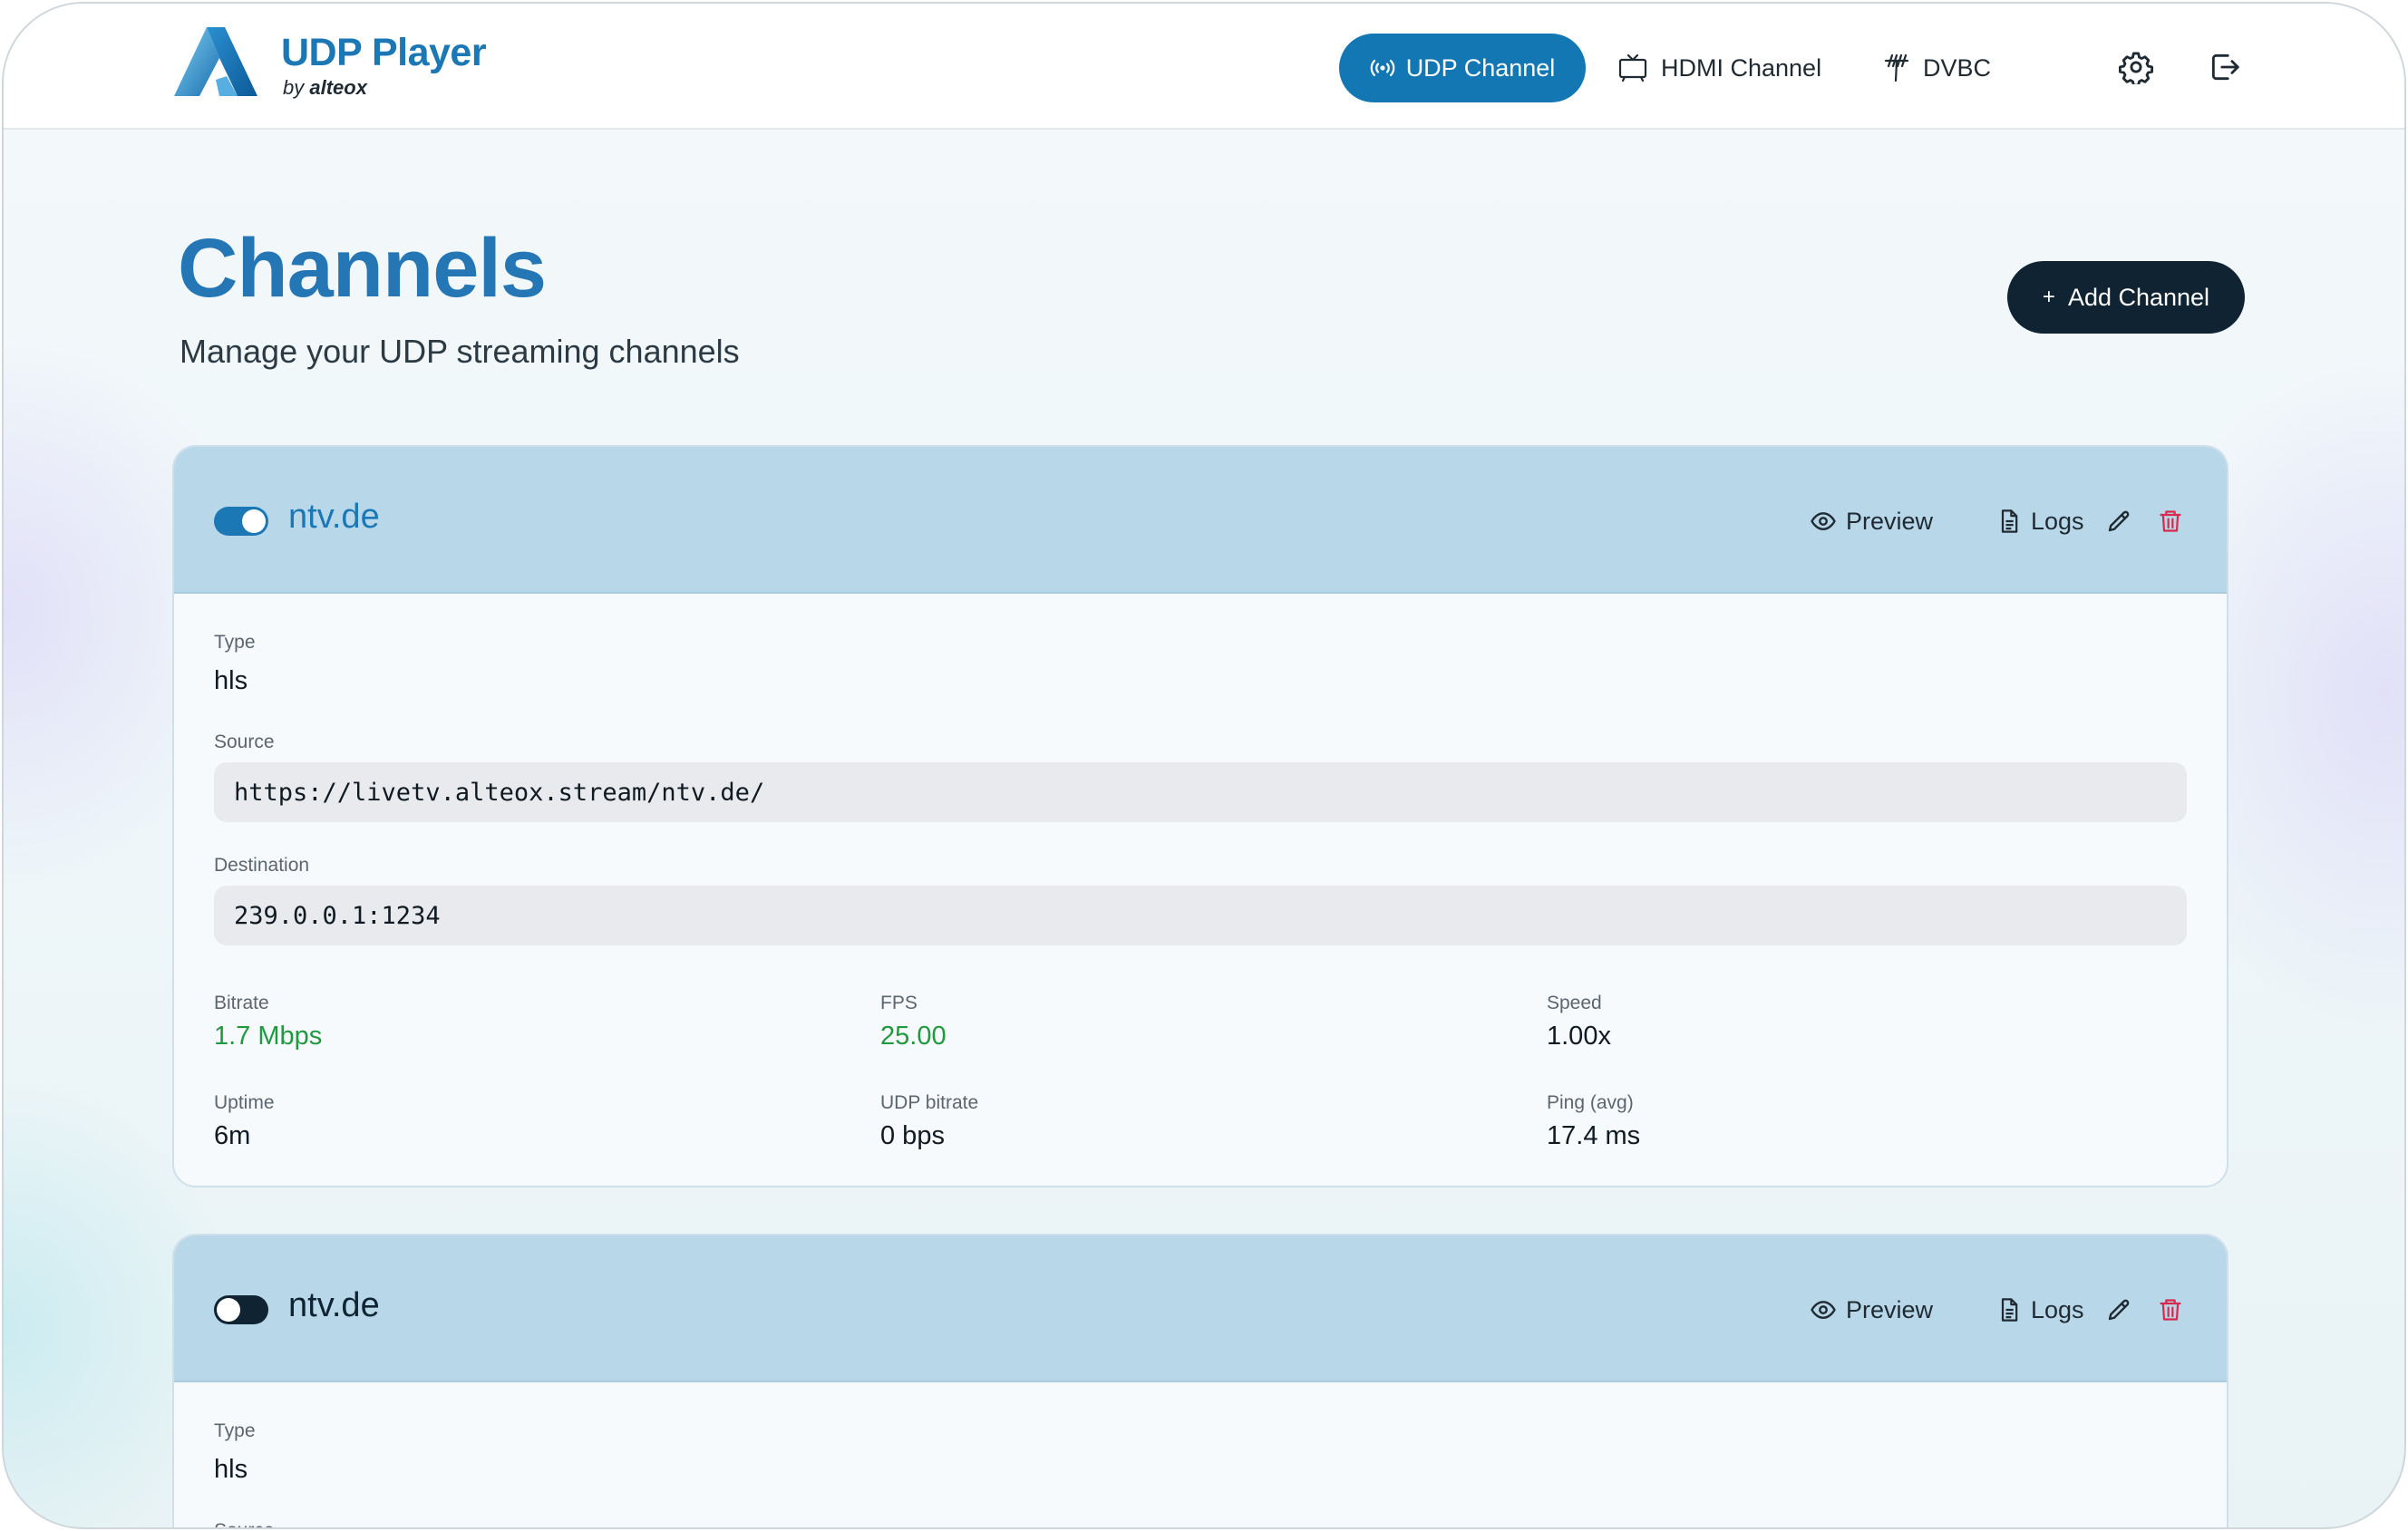 This screenshot has height=1531, width=2408. What do you see at coordinates (1957, 67) in the screenshot?
I see `nav-tab-label: DVBC` at bounding box center [1957, 67].